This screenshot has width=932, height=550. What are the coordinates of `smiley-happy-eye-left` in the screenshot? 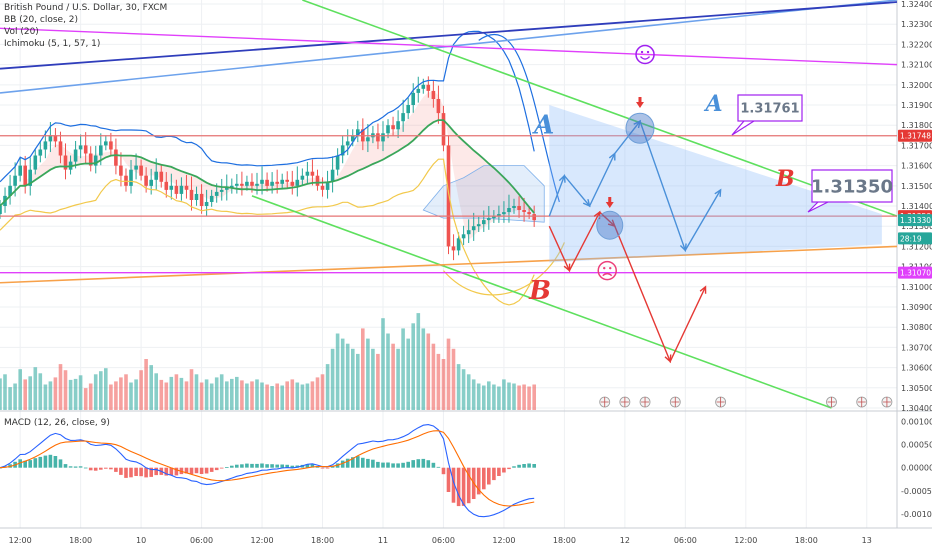 It's located at (642, 52).